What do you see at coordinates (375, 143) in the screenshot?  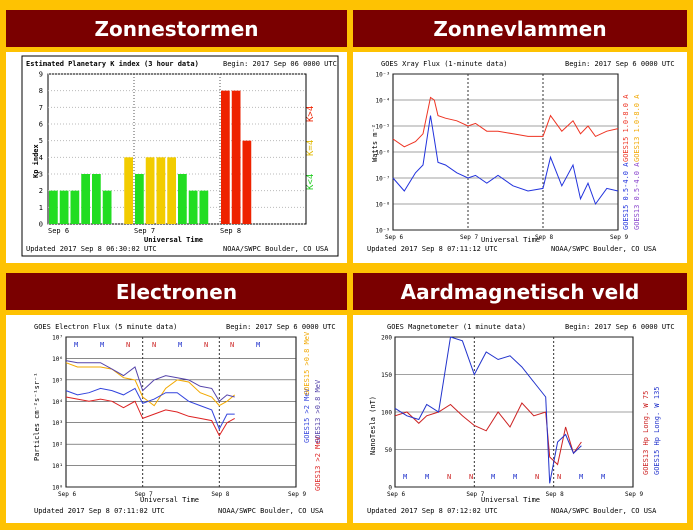 I see `y-axis-label: Watts m⁻²` at bounding box center [375, 143].